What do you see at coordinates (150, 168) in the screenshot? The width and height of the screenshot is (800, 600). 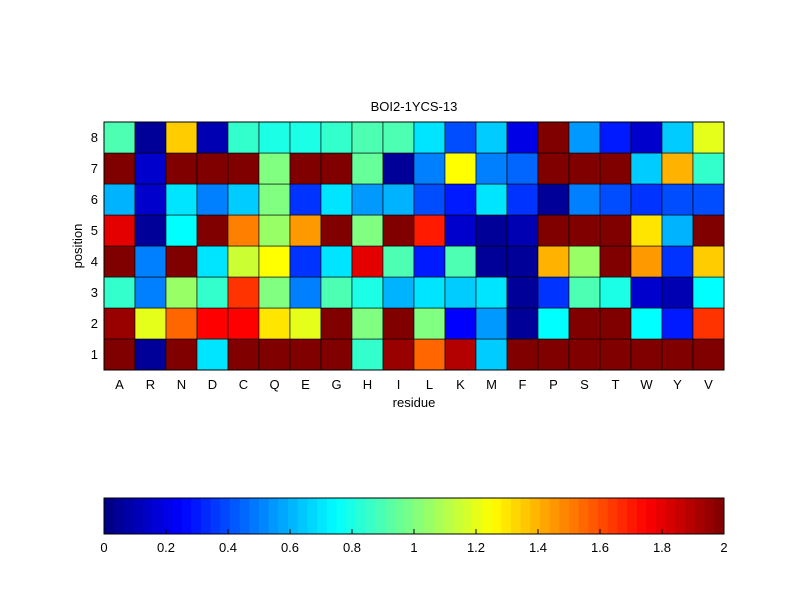 I see `heatmap-cell-7-R` at bounding box center [150, 168].